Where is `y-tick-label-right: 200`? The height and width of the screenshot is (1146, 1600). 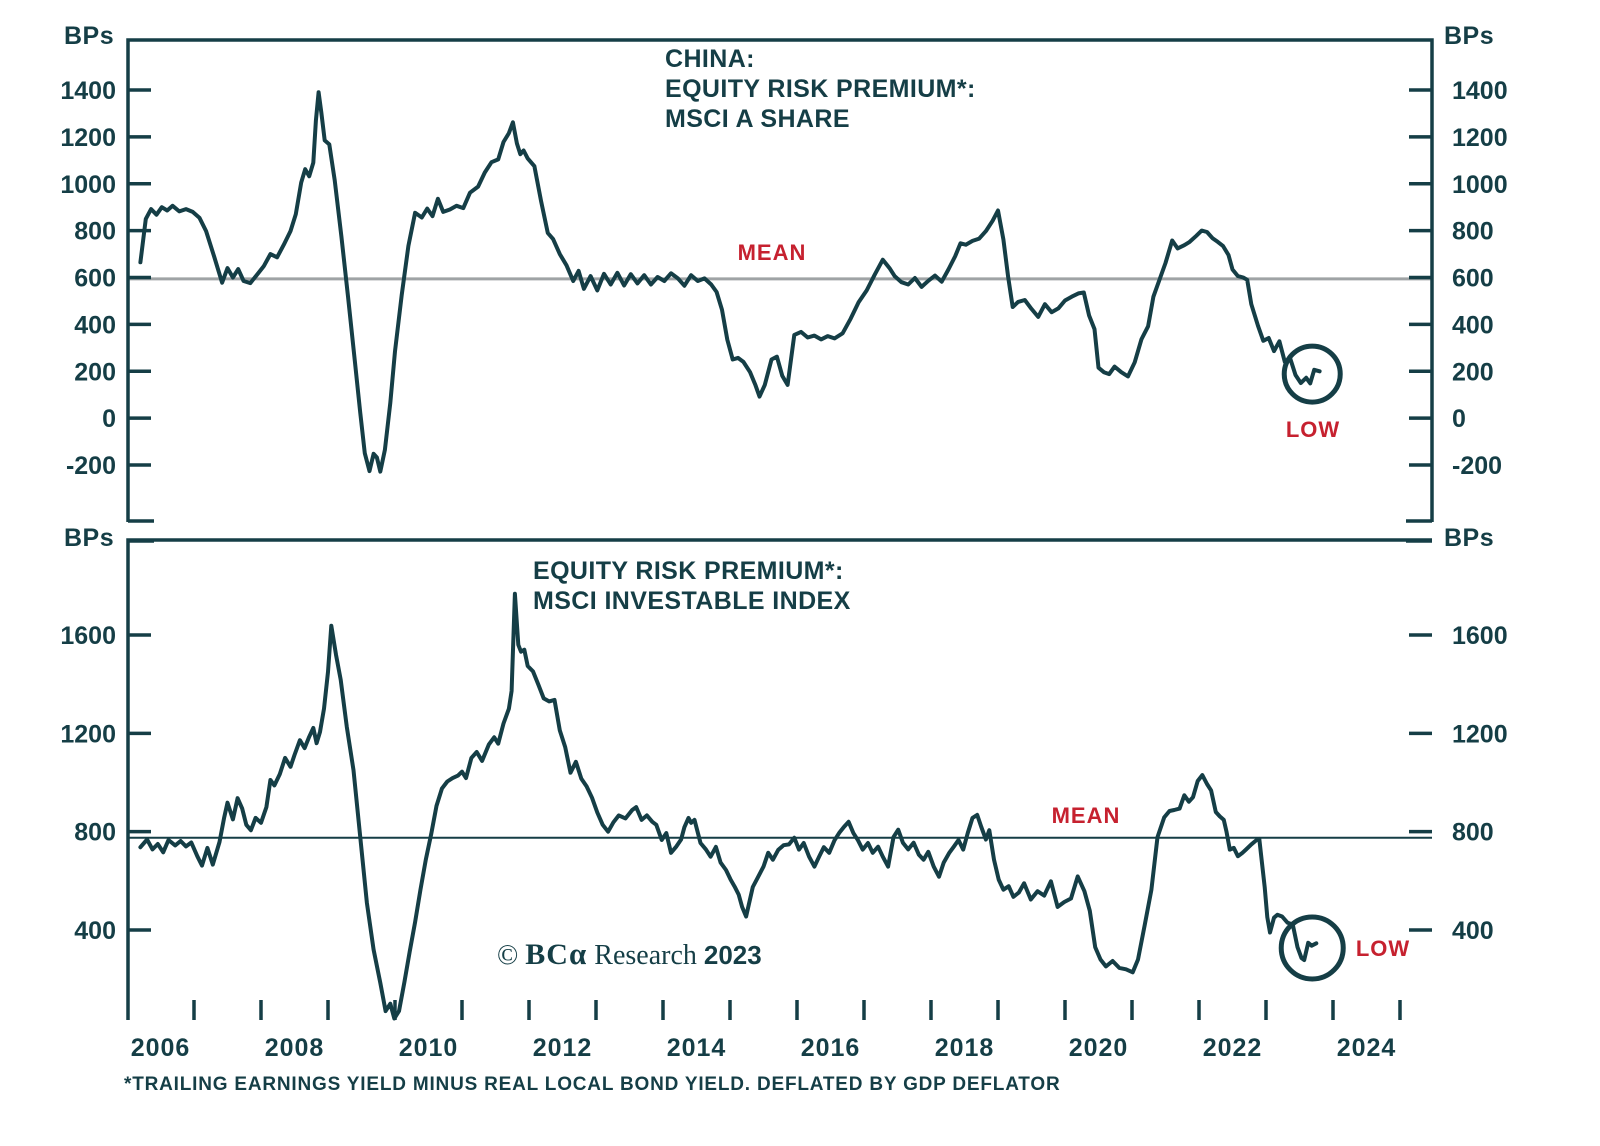 y-tick-label-right: 200 is located at coordinates (1473, 372).